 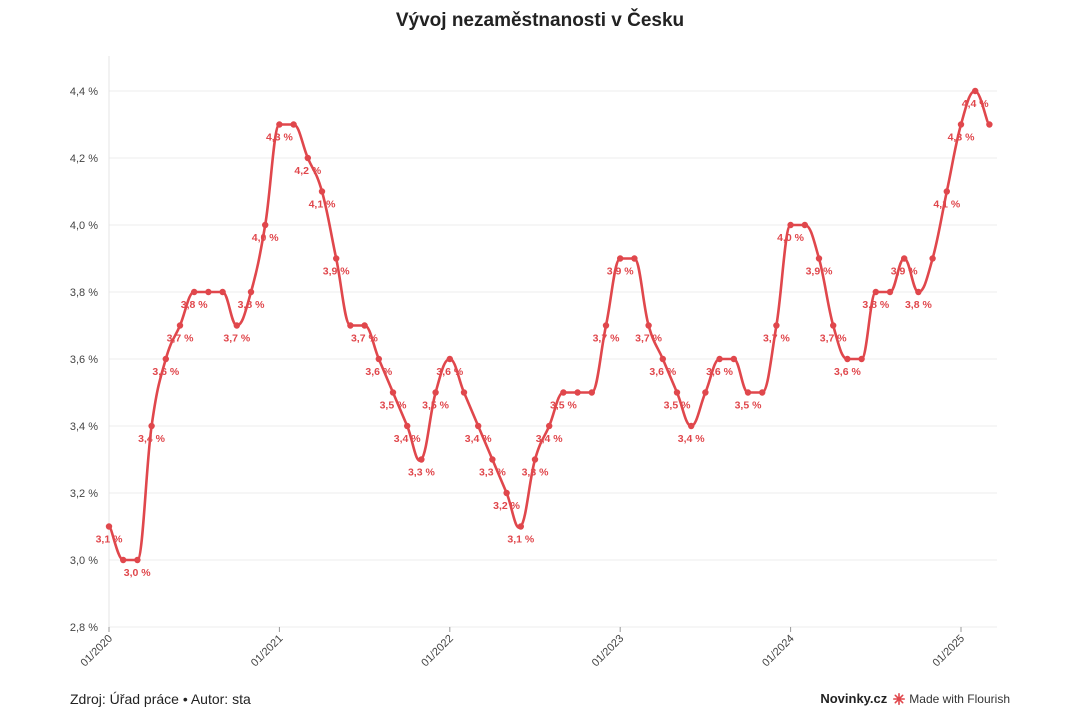 What do you see at coordinates (138, 573) in the screenshot?
I see `data-label: 3,0 %` at bounding box center [138, 573].